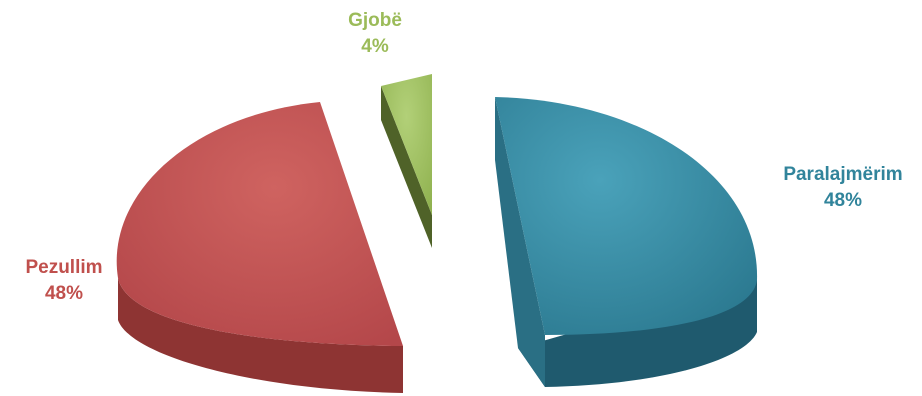 The height and width of the screenshot is (396, 922). I want to click on slice-gjobe-top, so click(406, 144).